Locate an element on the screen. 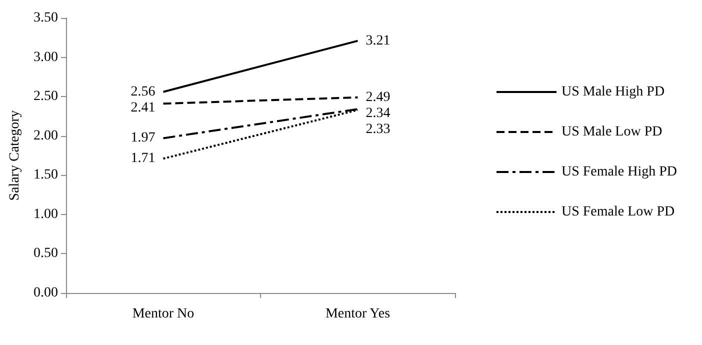 The height and width of the screenshot is (345, 702). y-tick-label: 0.00 is located at coordinates (46, 293).